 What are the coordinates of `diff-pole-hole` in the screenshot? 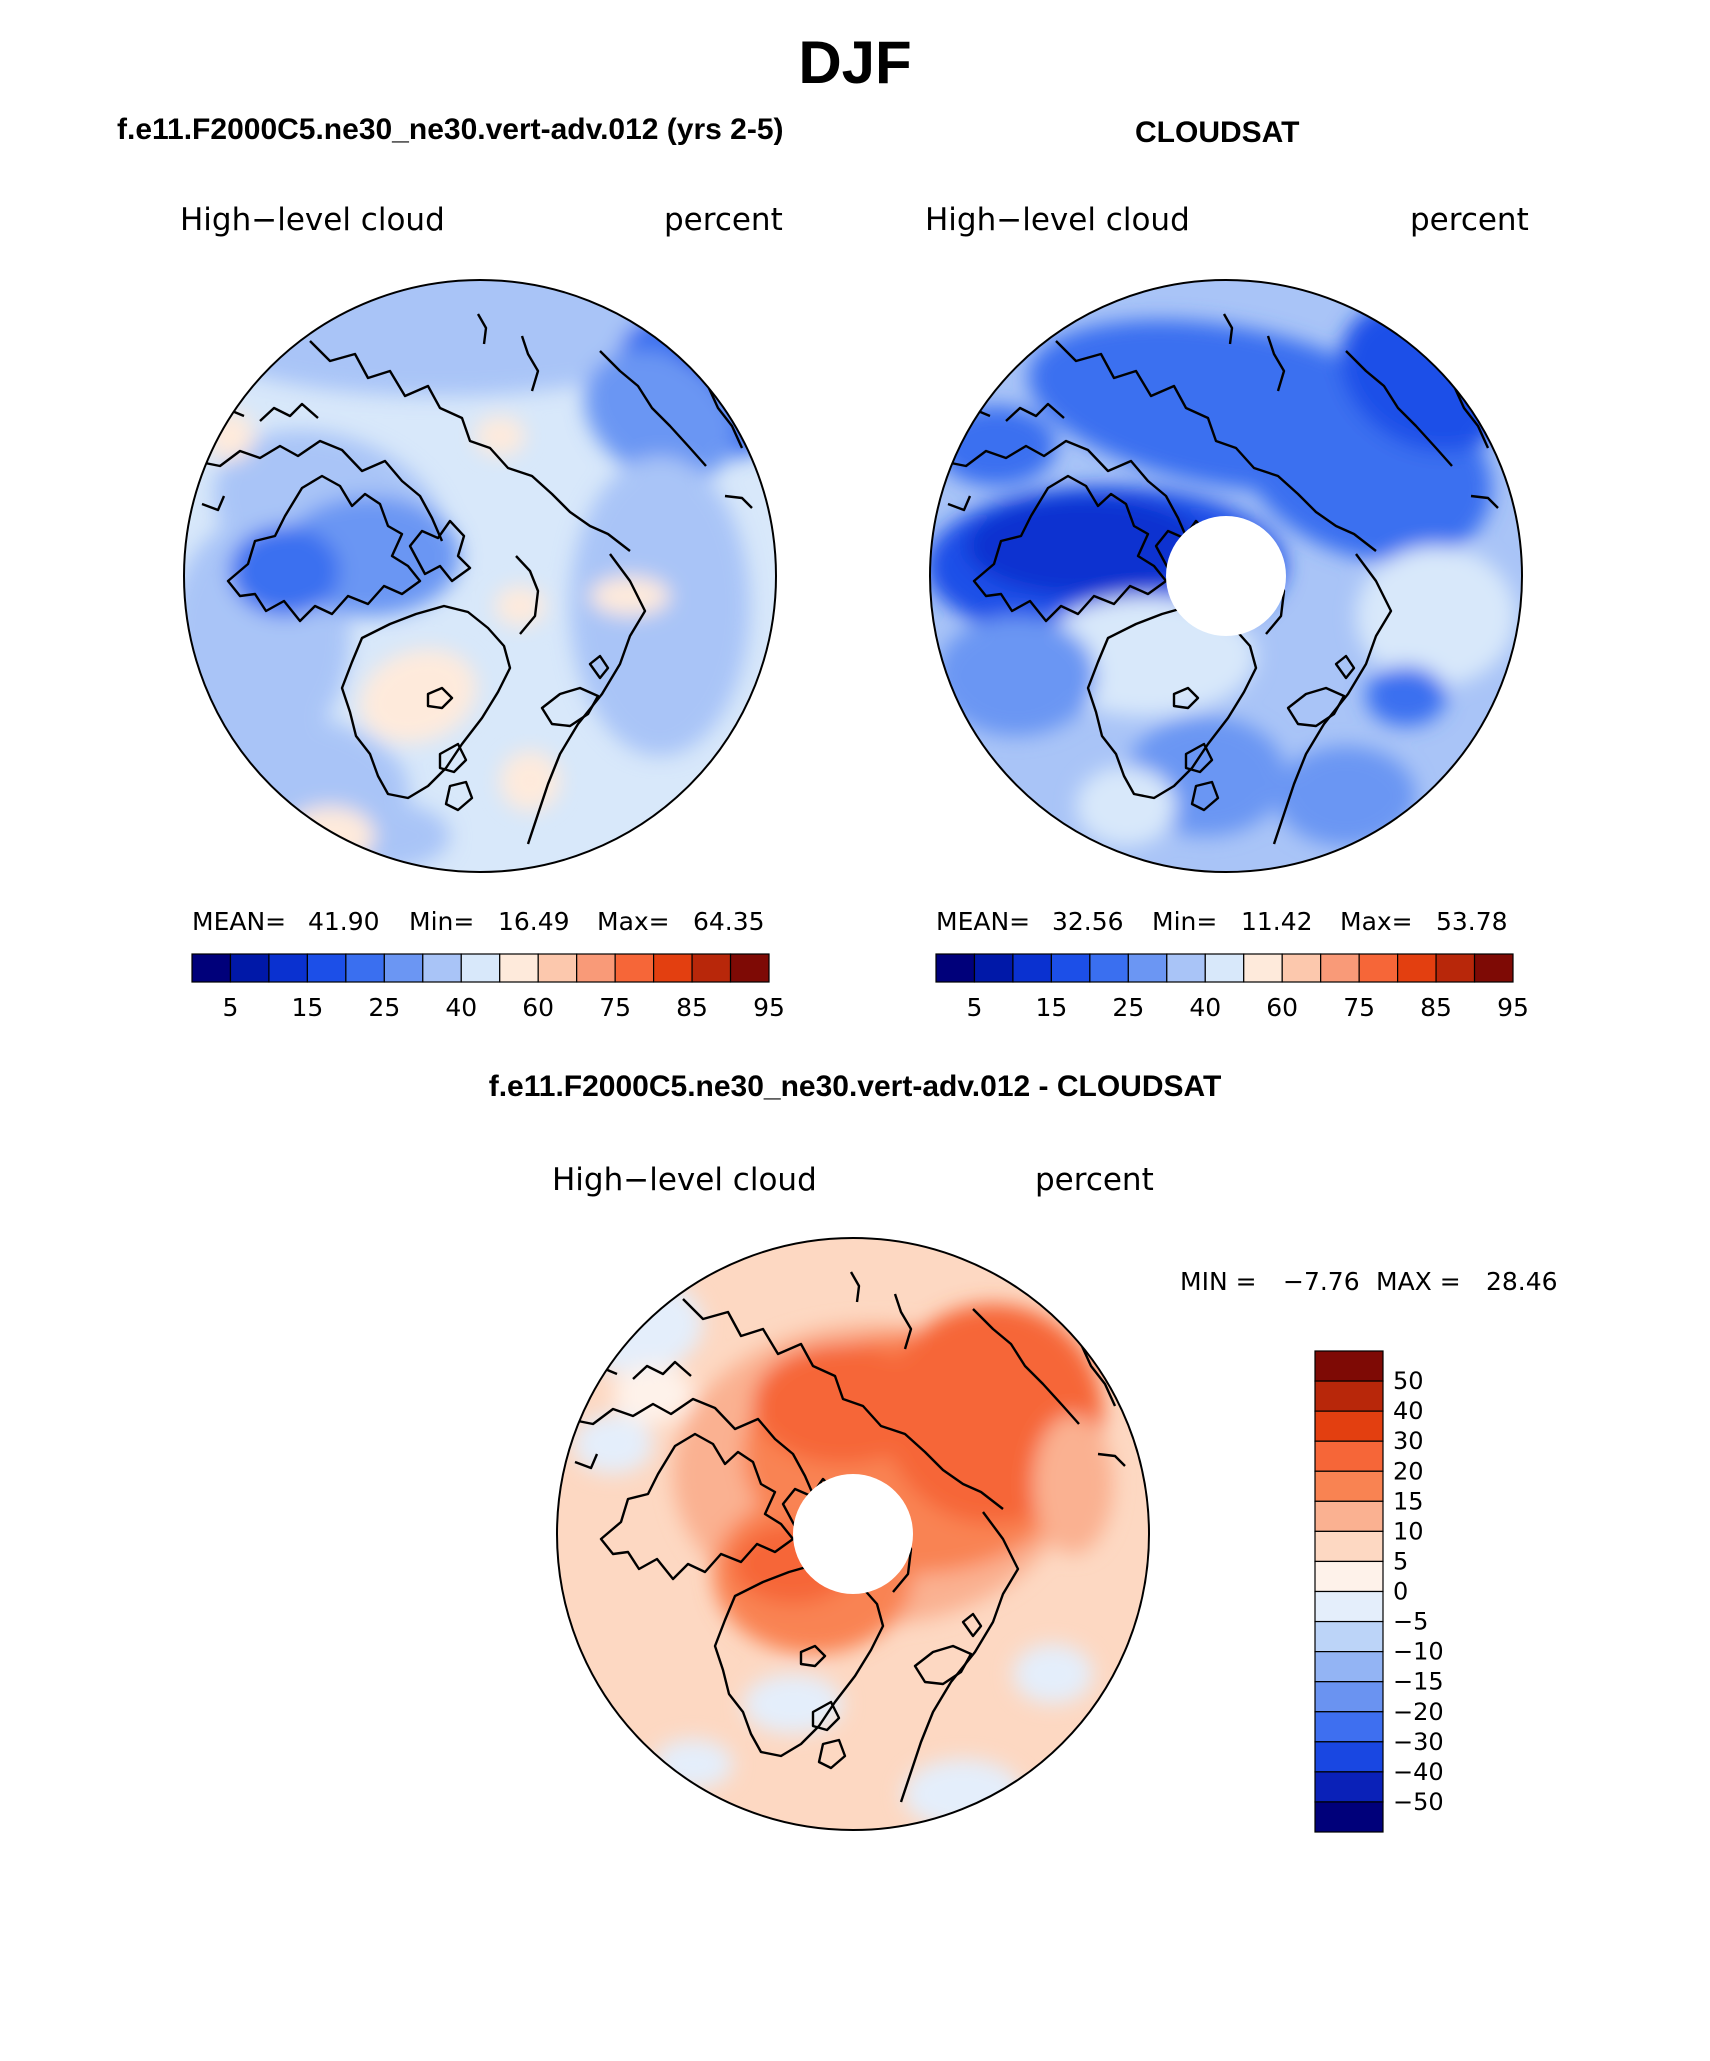 It's located at (853, 1534).